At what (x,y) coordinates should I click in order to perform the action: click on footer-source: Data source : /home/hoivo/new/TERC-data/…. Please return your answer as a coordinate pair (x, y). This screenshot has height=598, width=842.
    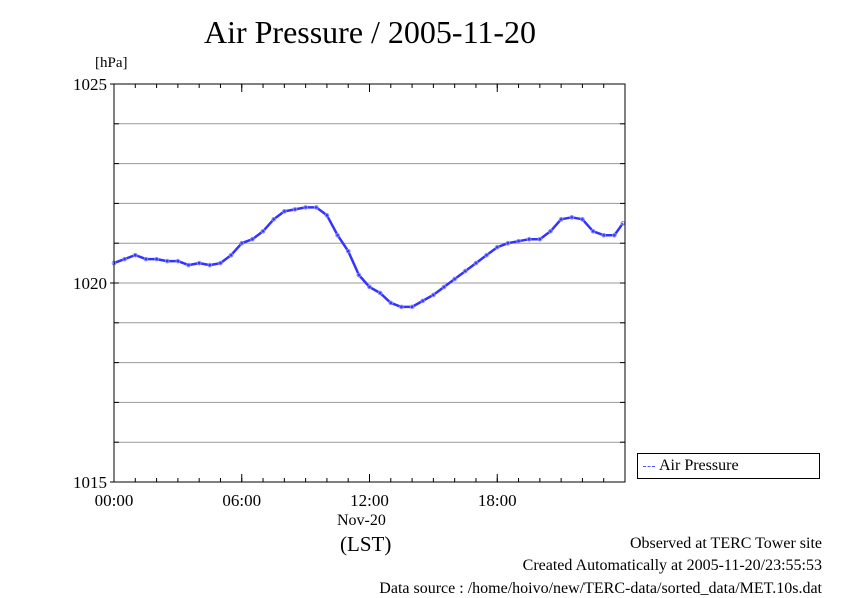
    Looking at the image, I should click on (600, 588).